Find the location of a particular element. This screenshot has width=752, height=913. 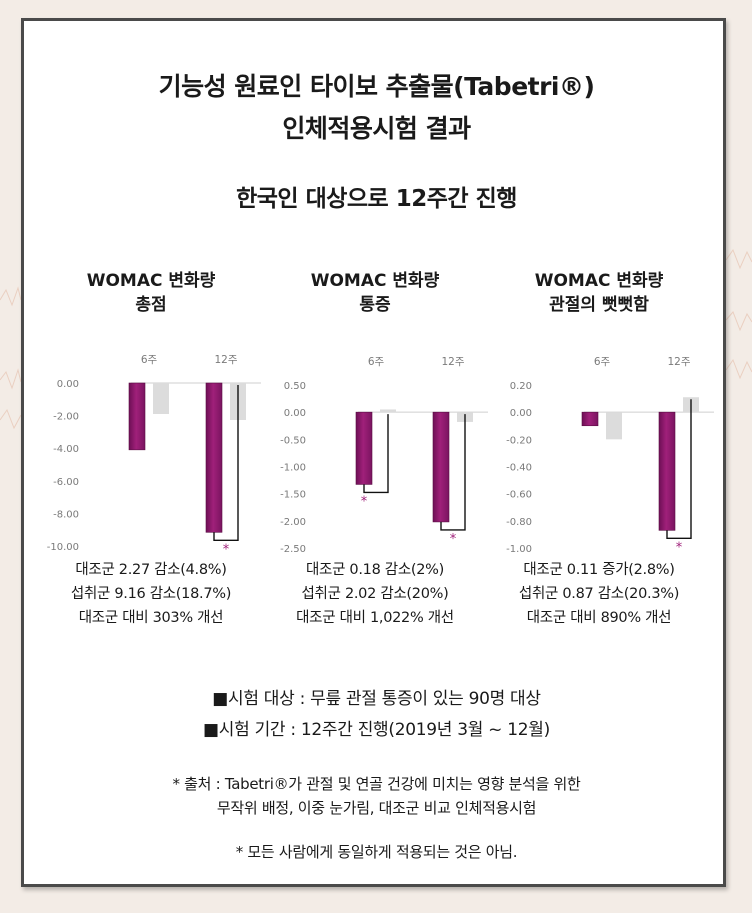

y-tick-label: -0.80 is located at coordinates (519, 522).